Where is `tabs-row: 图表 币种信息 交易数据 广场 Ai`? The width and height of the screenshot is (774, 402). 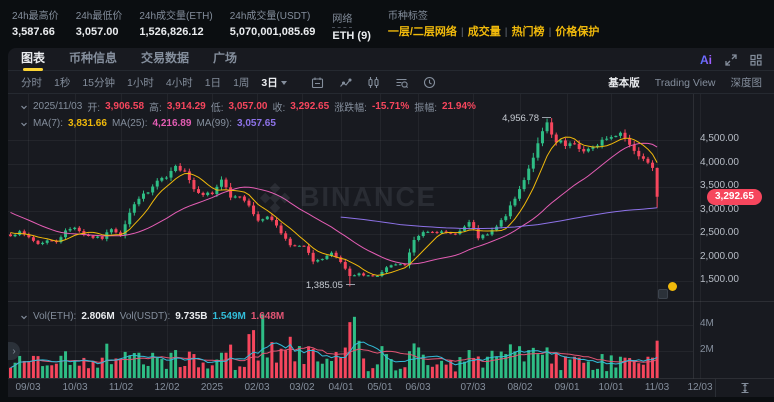
tabs-row: 图表 币种信息 交易数据 广场 Ai is located at coordinates (391, 59).